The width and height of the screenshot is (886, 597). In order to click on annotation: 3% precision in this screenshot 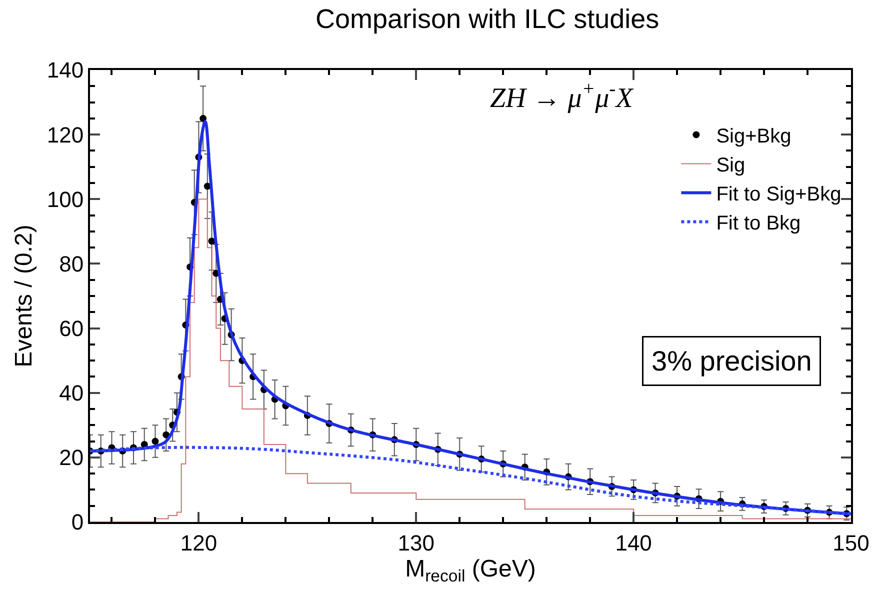, I will do `click(732, 361)`.